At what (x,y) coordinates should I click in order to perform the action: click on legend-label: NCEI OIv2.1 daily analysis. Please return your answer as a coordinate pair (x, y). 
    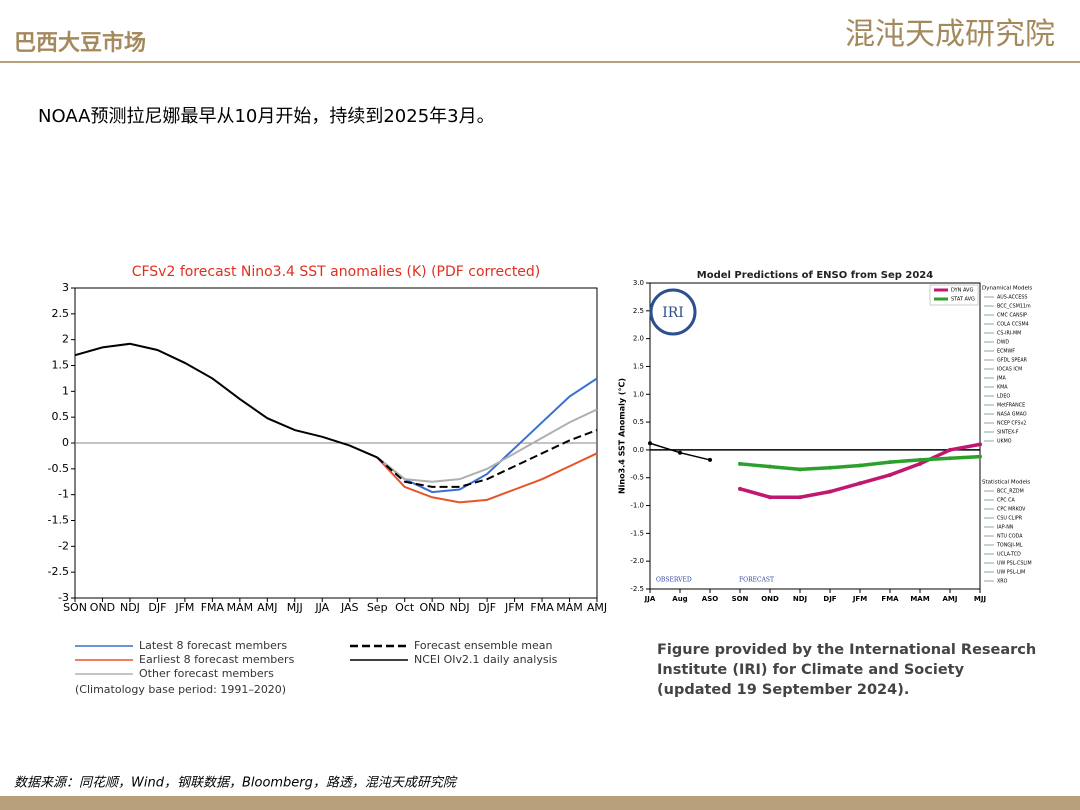
    Looking at the image, I should click on (486, 659).